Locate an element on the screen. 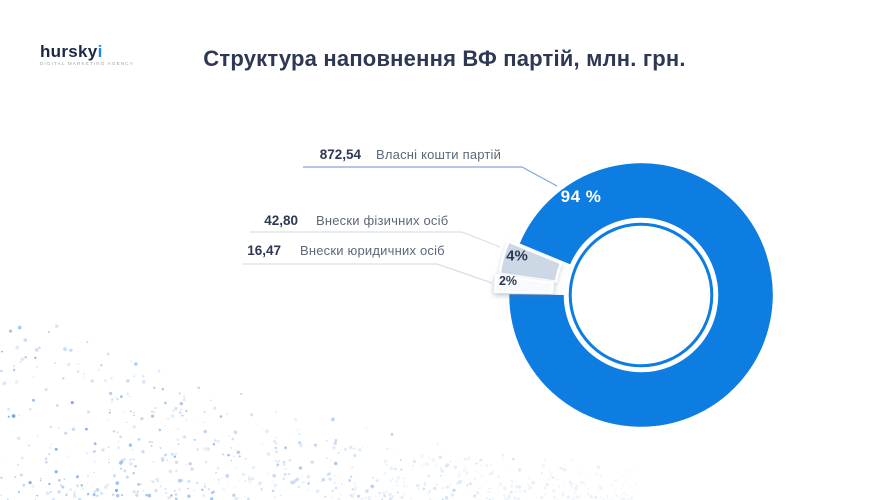 This screenshot has width=889, height=500. brand-name: hurskyi is located at coordinates (87, 51).